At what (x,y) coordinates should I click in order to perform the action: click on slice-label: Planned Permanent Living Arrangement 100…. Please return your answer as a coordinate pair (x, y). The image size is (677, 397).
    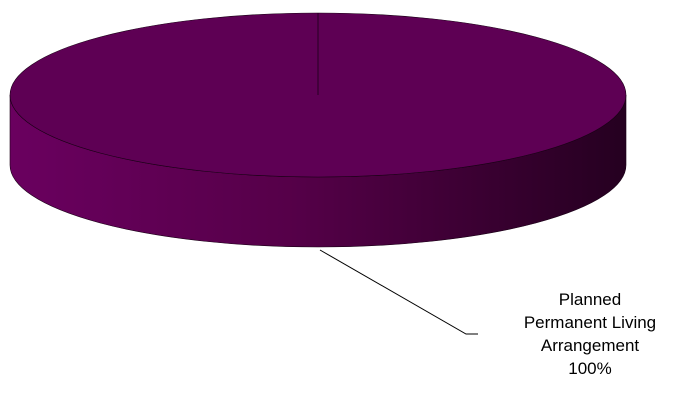
    Looking at the image, I should click on (590, 334).